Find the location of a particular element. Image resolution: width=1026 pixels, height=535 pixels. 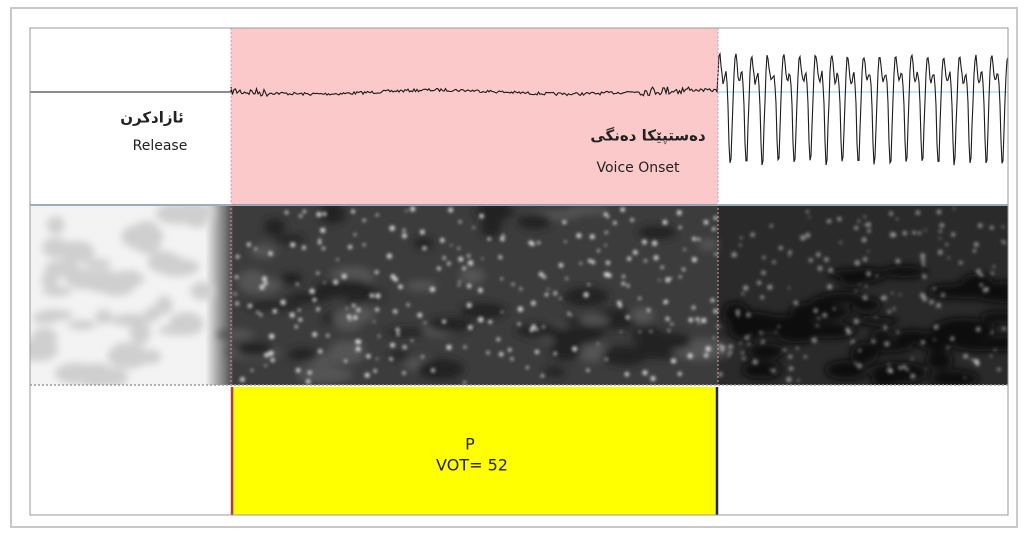

release-label-ku: ئازادکرن is located at coordinates (152, 118).